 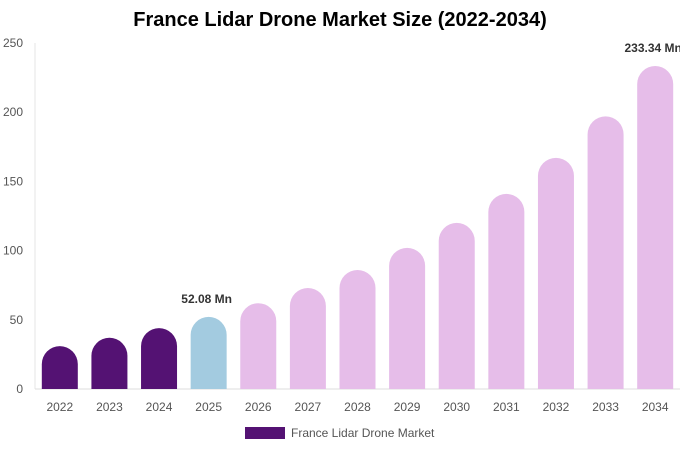 I want to click on x-tick-label: 2022, so click(x=59, y=407).